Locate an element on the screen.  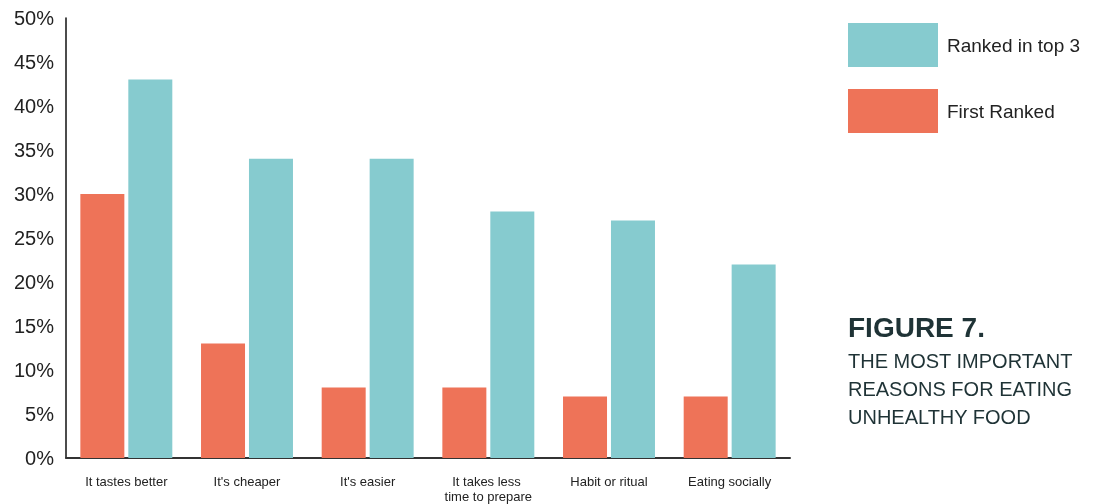
x-tick-label: Eating socially is located at coordinates (730, 481).